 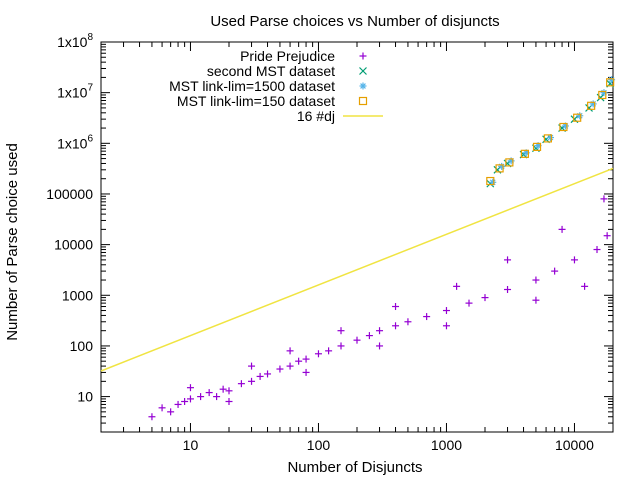 What do you see at coordinates (90, 88) in the screenshot?
I see `y-tick-label-exponent: 7` at bounding box center [90, 88].